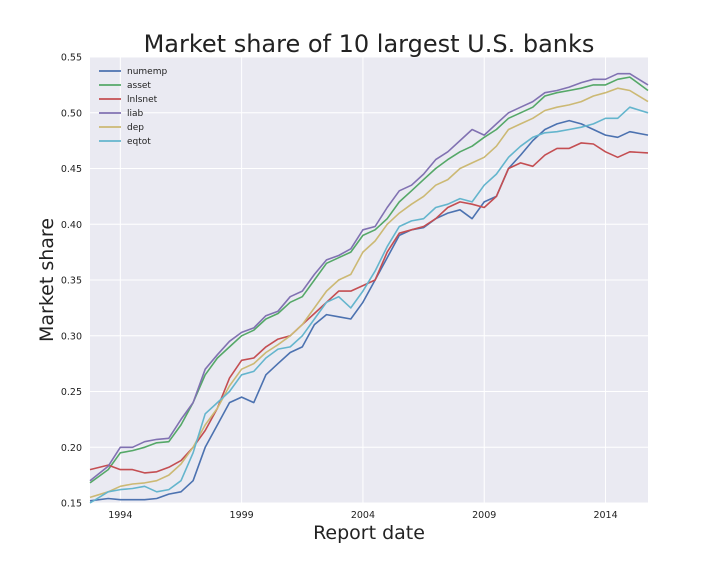 Image resolution: width=720 pixels, height=576 pixels. Describe the element at coordinates (71, 225) in the screenshot. I see `y-tick-label: 0.40` at that location.